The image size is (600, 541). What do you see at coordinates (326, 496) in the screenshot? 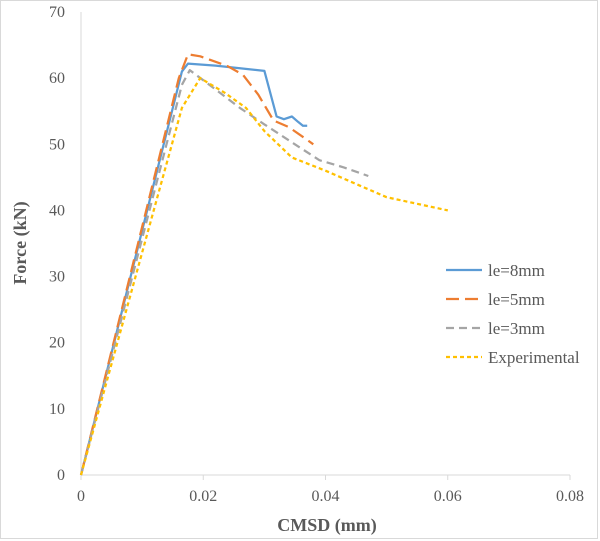
I see `x-tick-label: 0.04` at bounding box center [326, 496].